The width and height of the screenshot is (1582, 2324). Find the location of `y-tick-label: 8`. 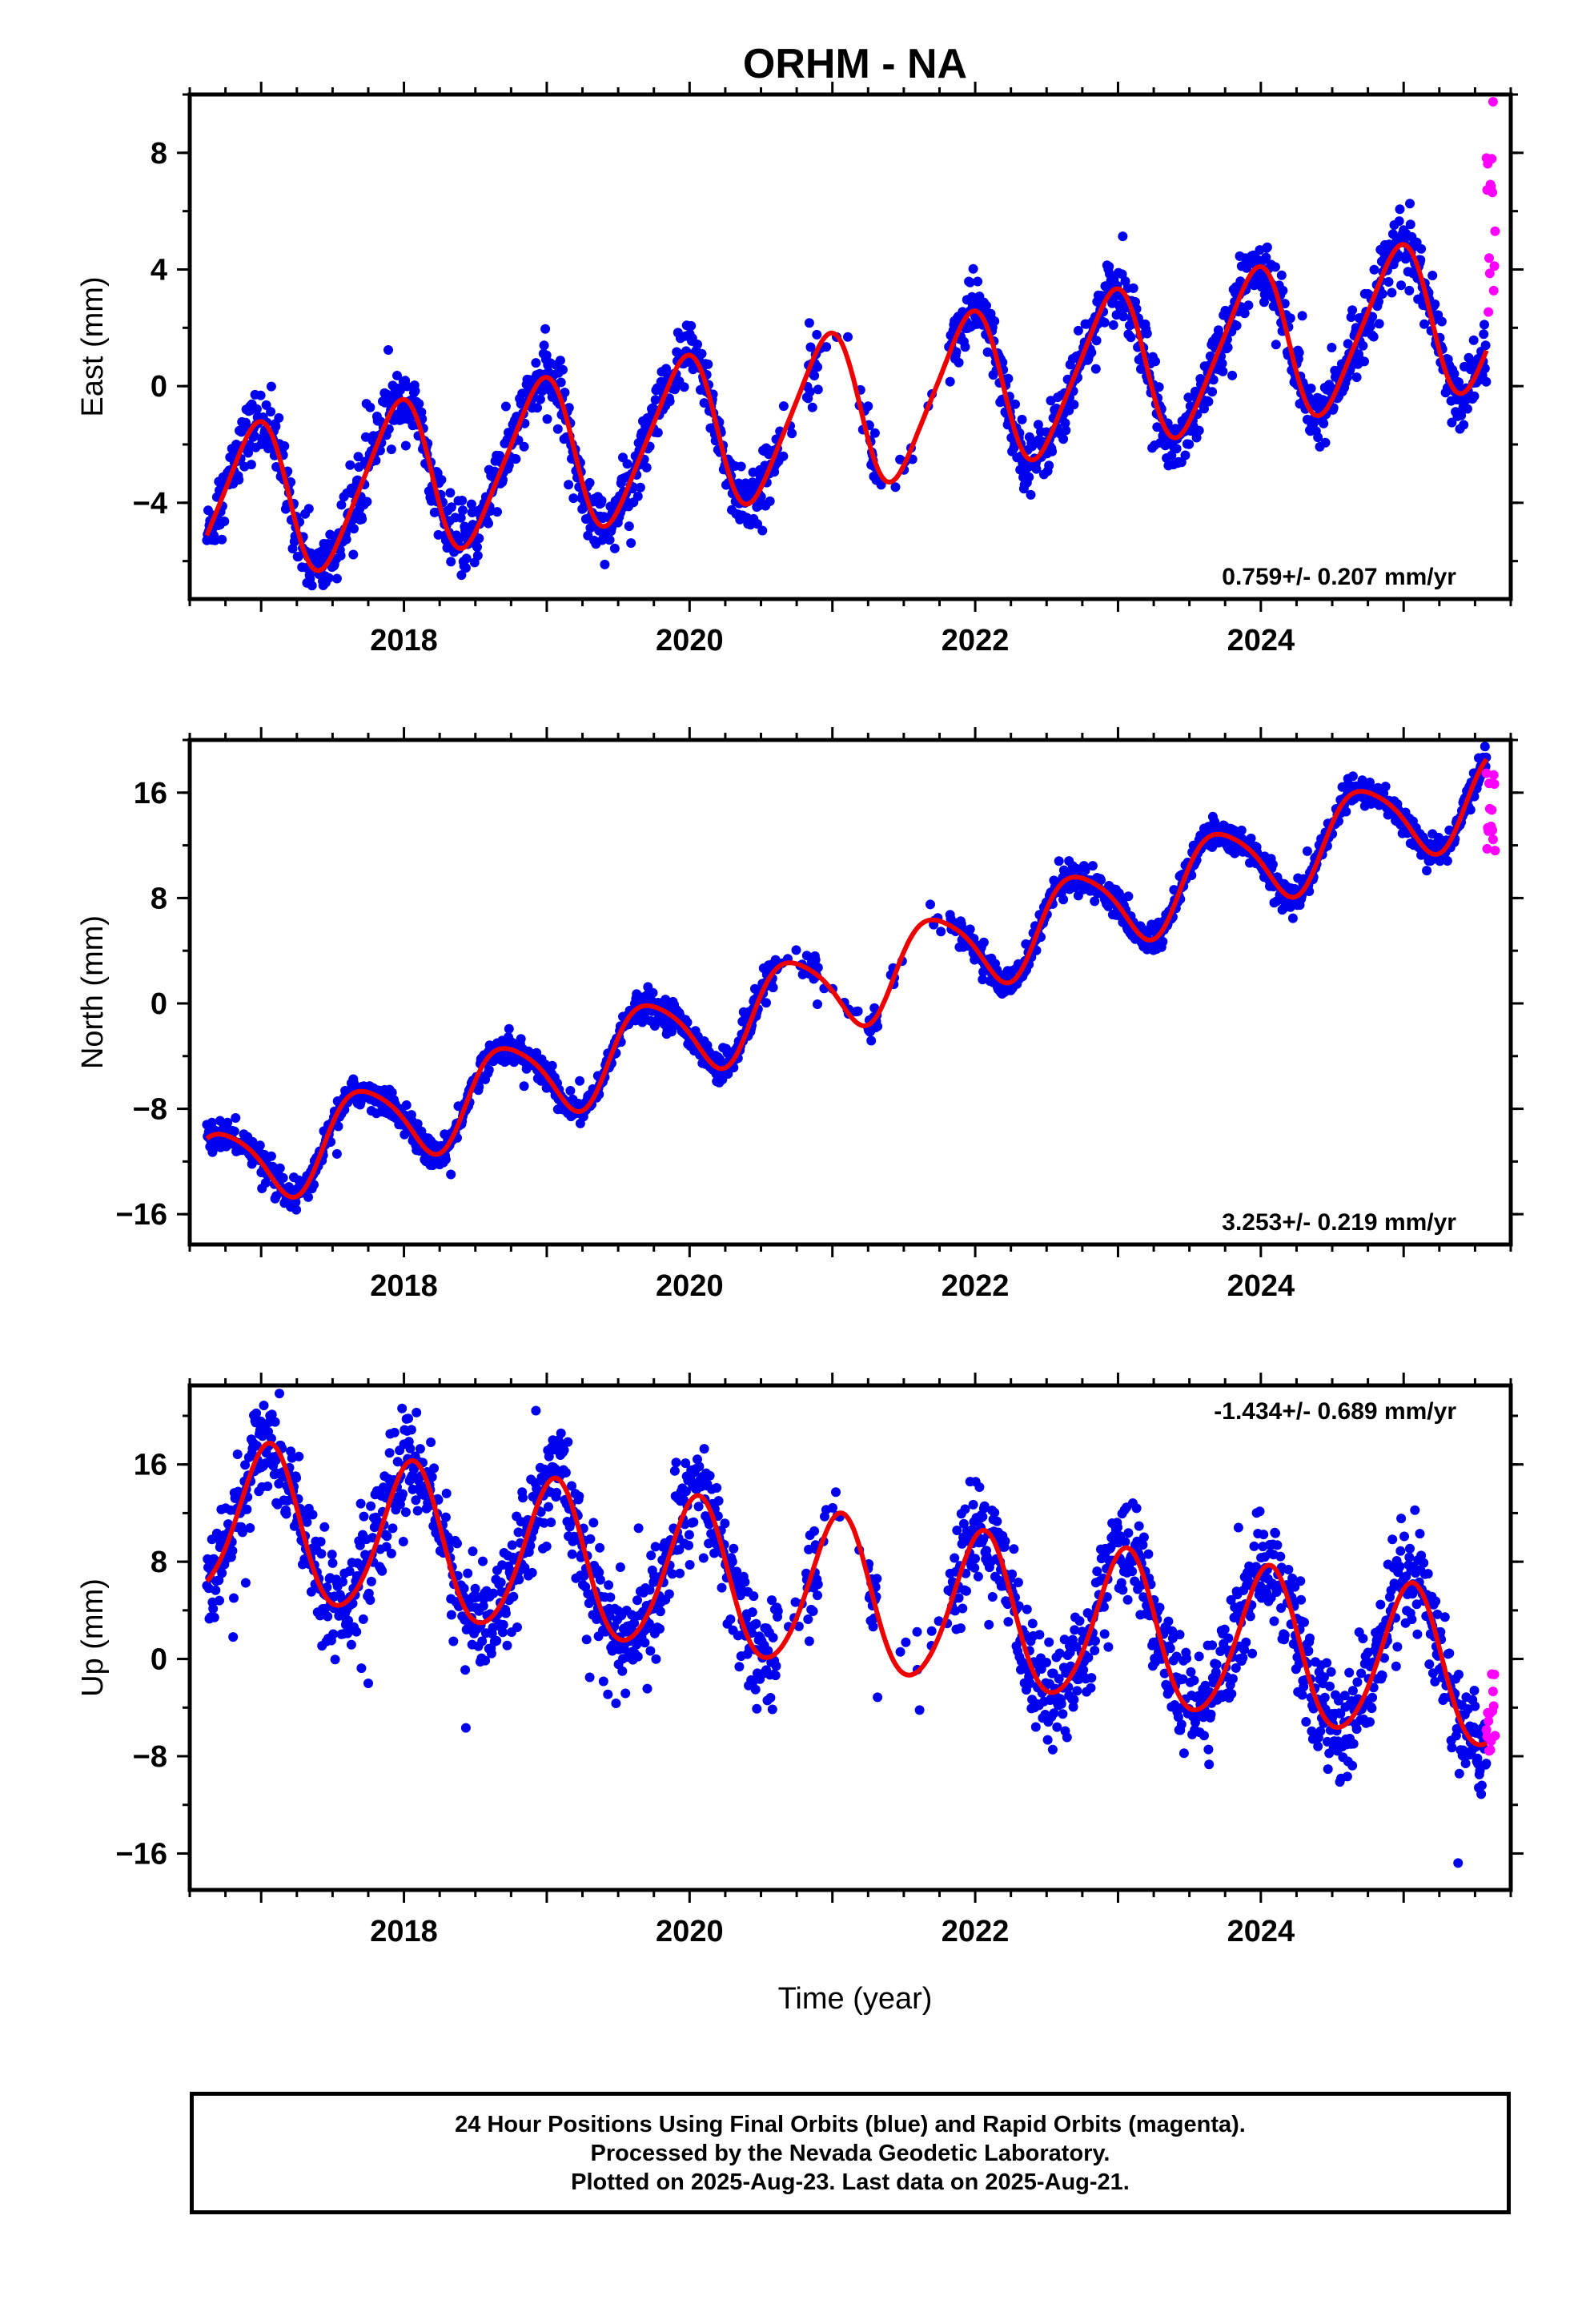

y-tick-label: 8 is located at coordinates (159, 898).